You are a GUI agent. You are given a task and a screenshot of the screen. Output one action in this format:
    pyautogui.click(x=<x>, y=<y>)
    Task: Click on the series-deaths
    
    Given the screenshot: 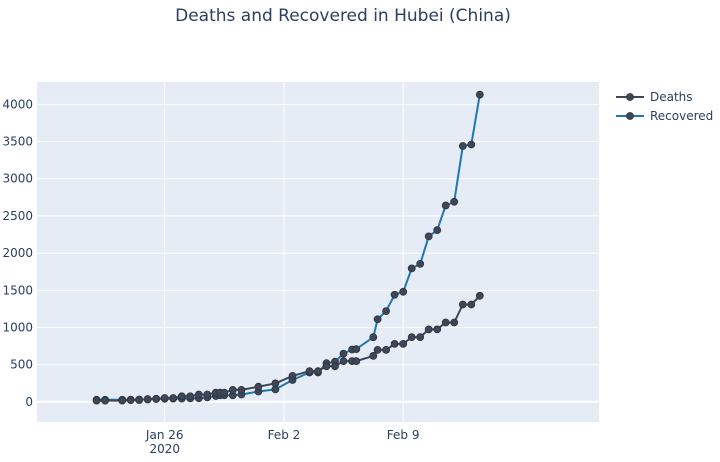 What is the action you would take?
    pyautogui.click(x=288, y=348)
    